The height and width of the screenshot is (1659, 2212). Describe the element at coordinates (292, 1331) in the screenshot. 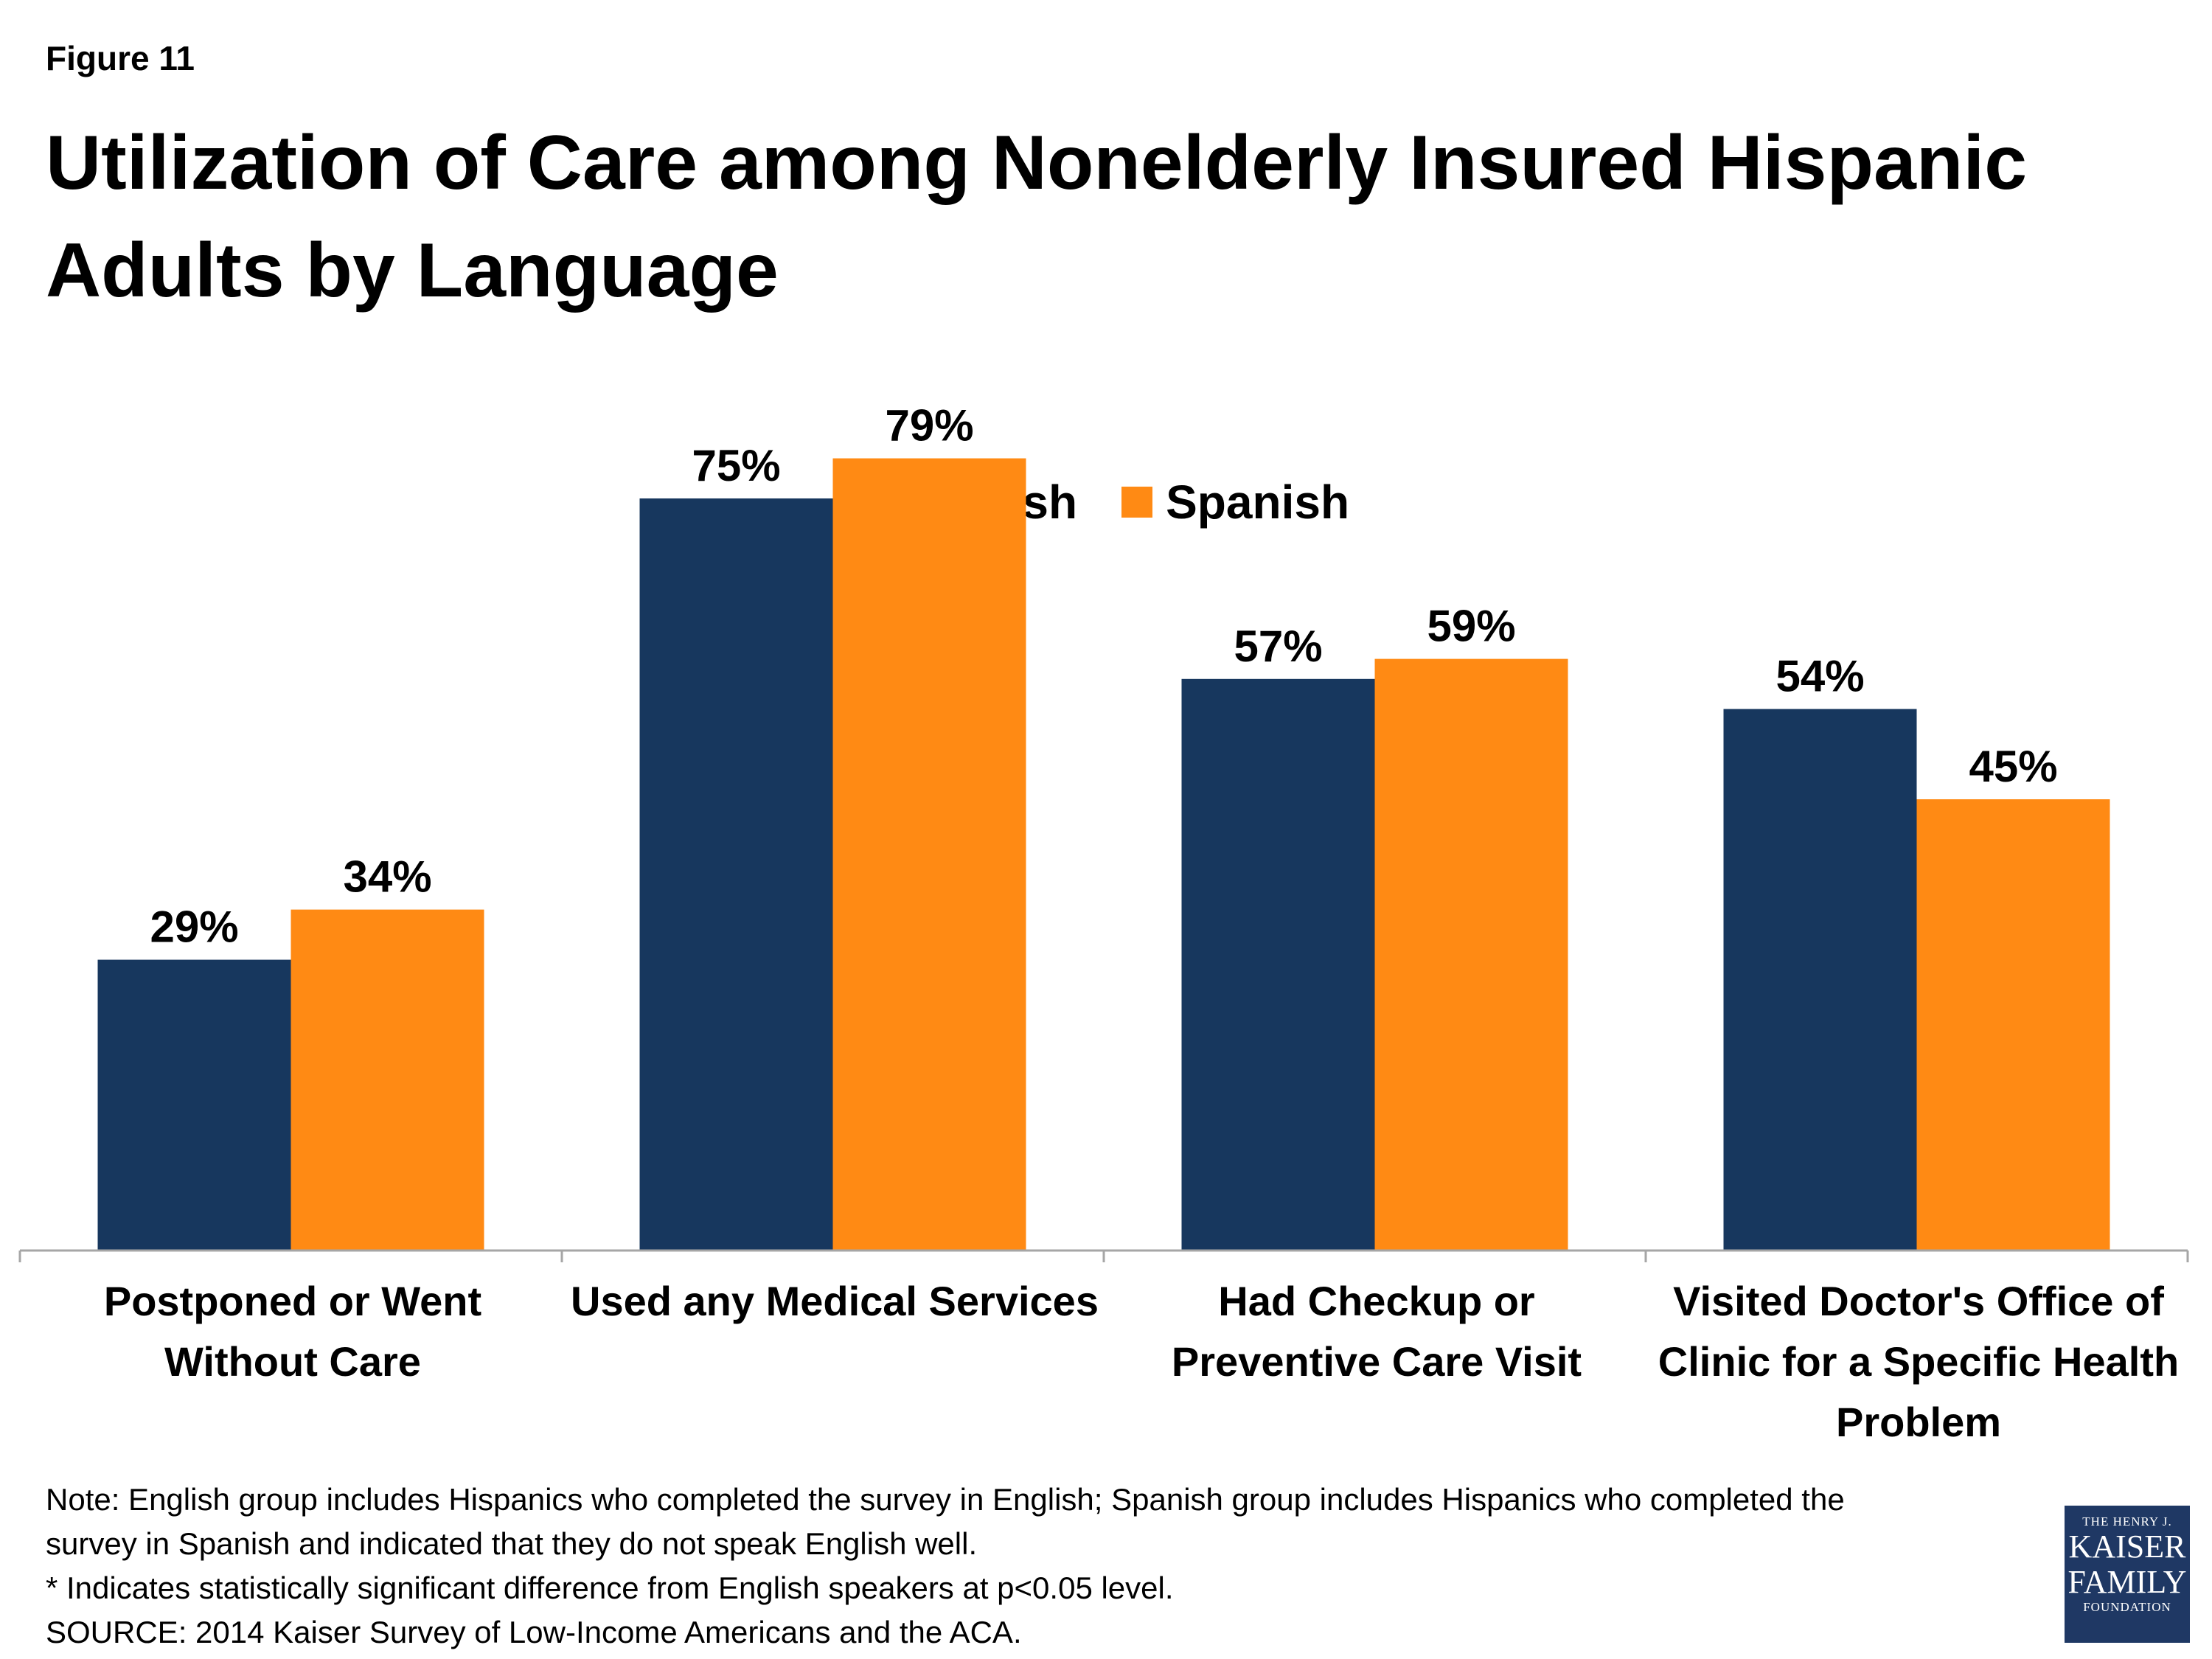

I see `category-label-postponed: Postponed or Went Without Care` at that location.